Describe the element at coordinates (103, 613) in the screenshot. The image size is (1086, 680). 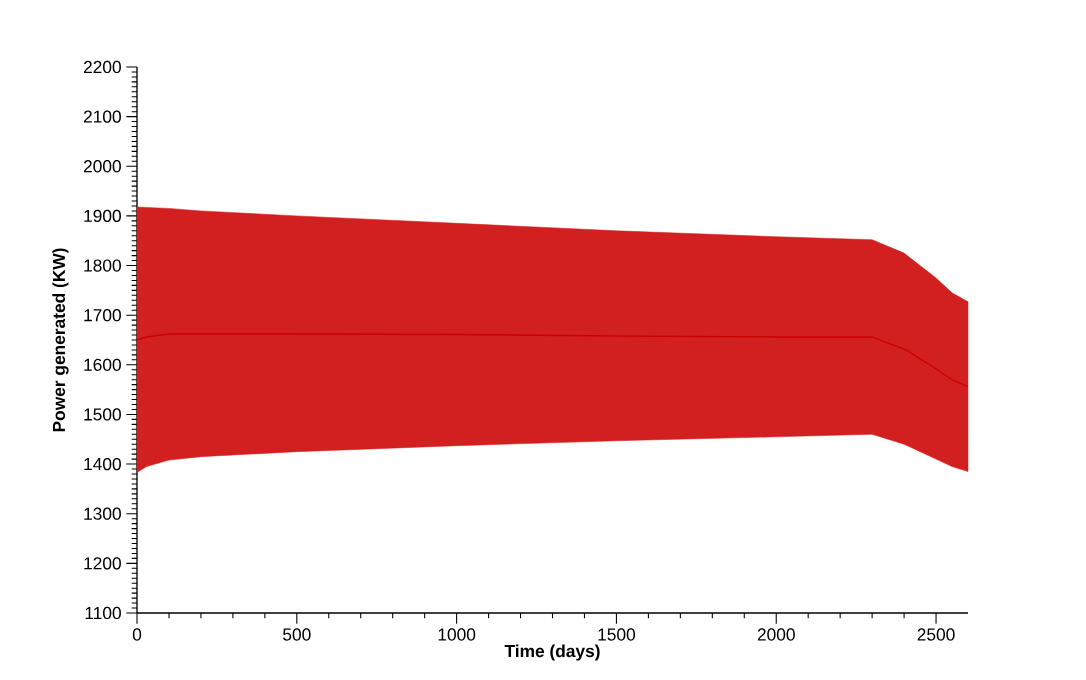
I see `y-tick-label: 1100` at that location.